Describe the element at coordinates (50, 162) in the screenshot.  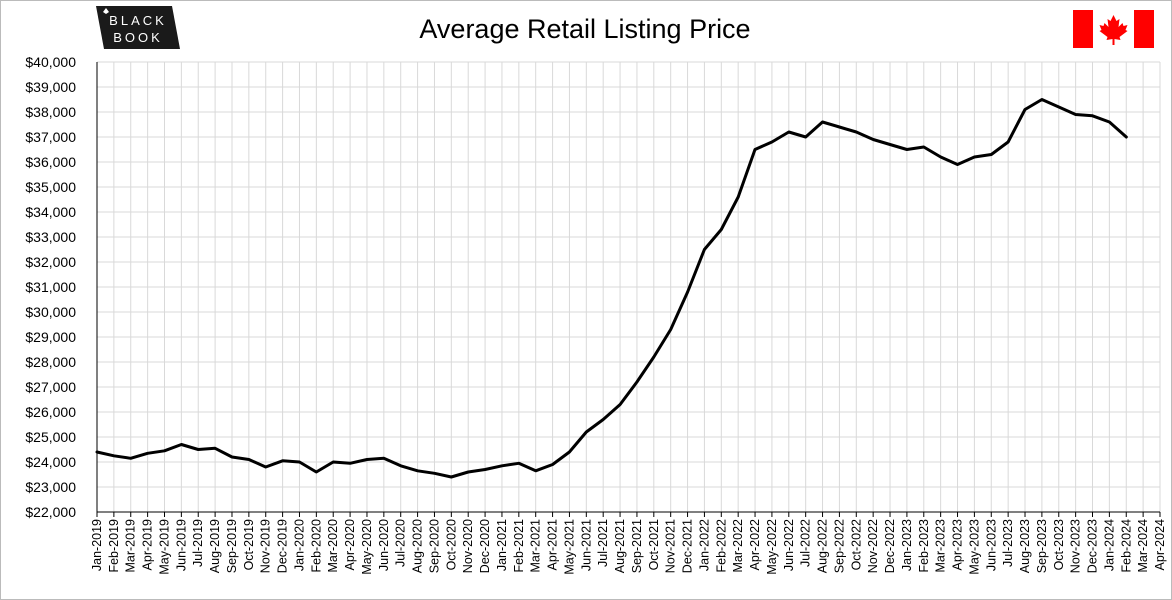
I see `y-tick-label: $36,000` at that location.